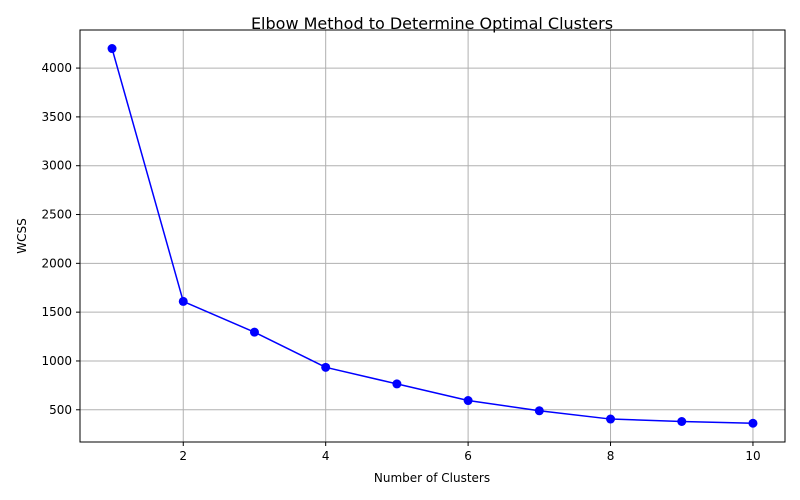 The width and height of the screenshot is (800, 500). What do you see at coordinates (752, 456) in the screenshot?
I see `x-tick-label: 10` at bounding box center [752, 456].